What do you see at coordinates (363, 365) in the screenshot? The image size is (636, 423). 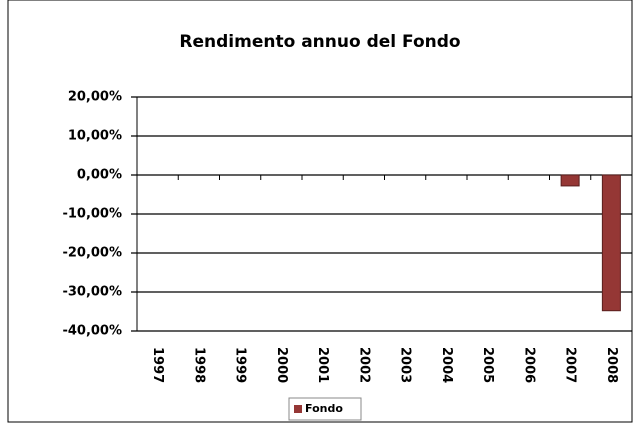 I see `x-tick-label: 2002` at bounding box center [363, 365].